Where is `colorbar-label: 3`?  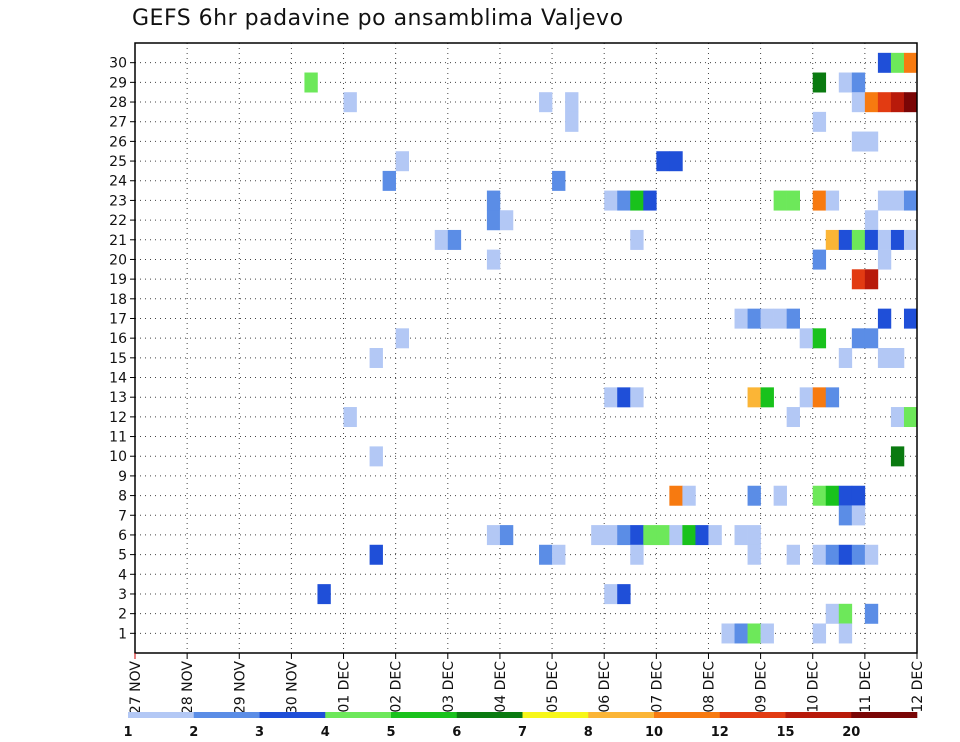 colorbar-label: 3 is located at coordinates (259, 732).